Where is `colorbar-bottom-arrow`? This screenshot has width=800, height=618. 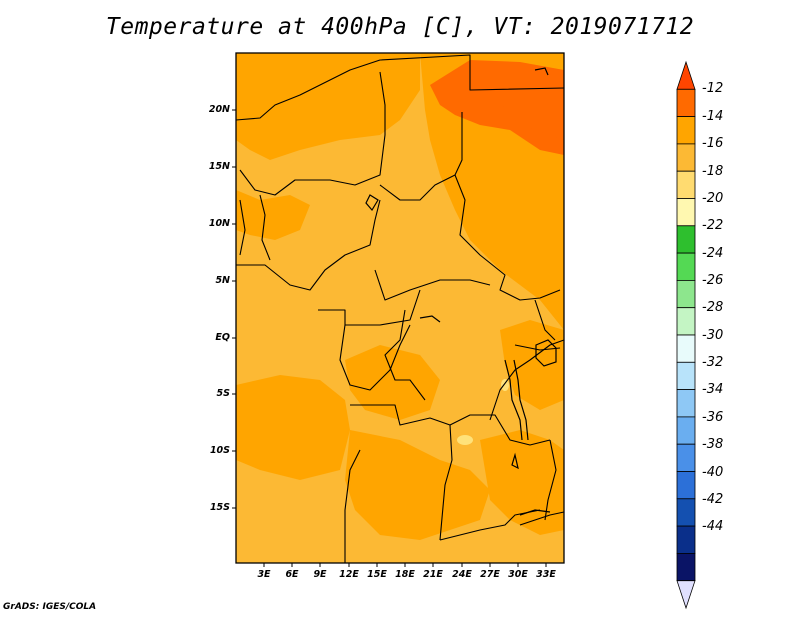
colorbar-bottom-arrow is located at coordinates (686, 595).